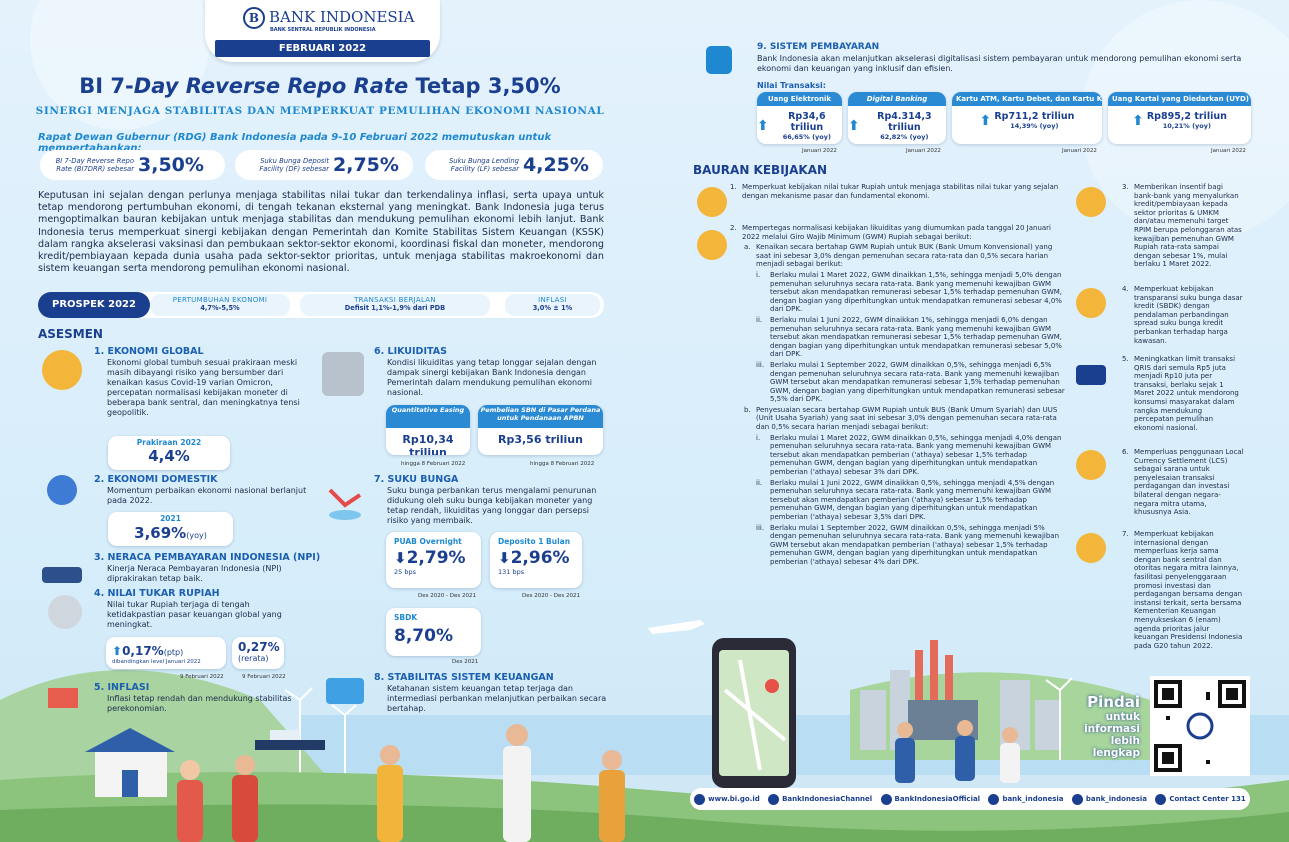 Image resolution: width=1289 pixels, height=842 pixels. Describe the element at coordinates (1125, 741) in the screenshot. I see `scan-line: lebih` at that location.